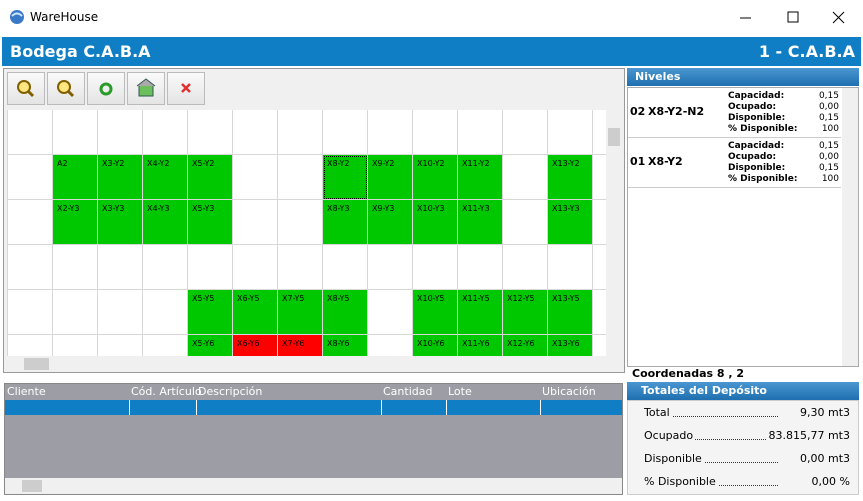 This screenshot has height=501, width=863. I want to click on home-button, so click(146, 88).